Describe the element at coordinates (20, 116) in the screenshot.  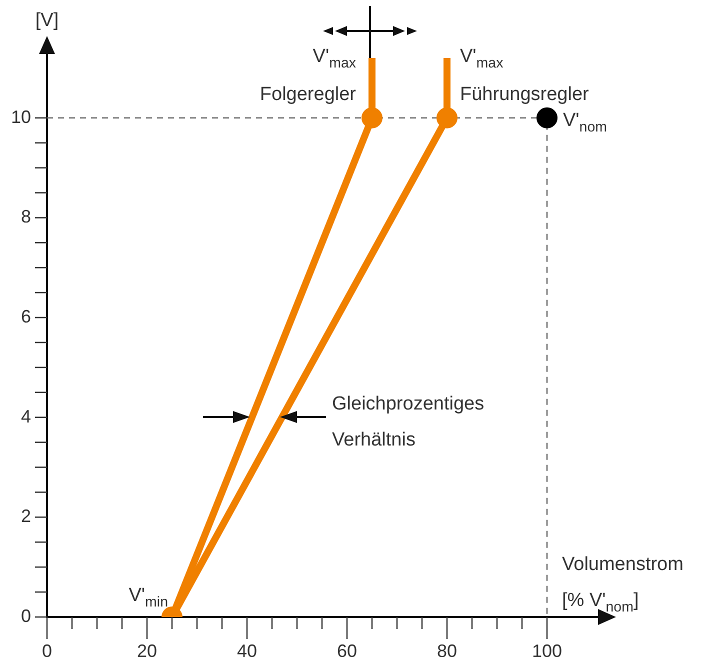
I see `y-tick-label: 10` at that location.